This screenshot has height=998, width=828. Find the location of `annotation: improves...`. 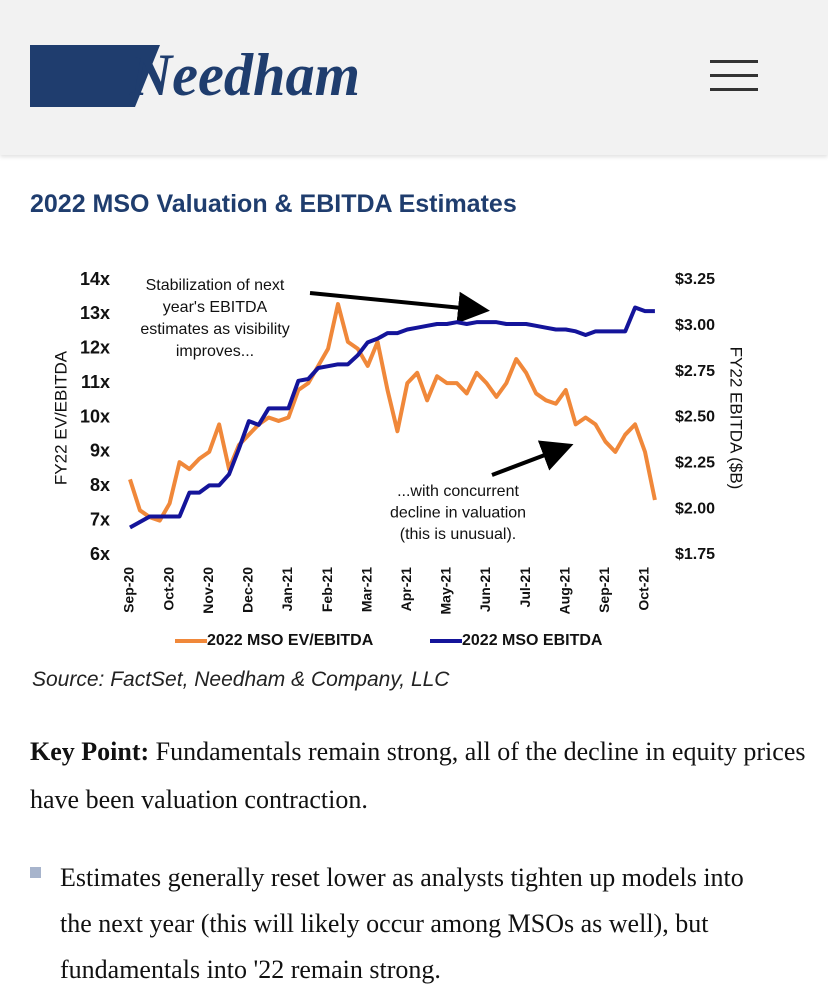

annotation: improves... is located at coordinates (215, 351).